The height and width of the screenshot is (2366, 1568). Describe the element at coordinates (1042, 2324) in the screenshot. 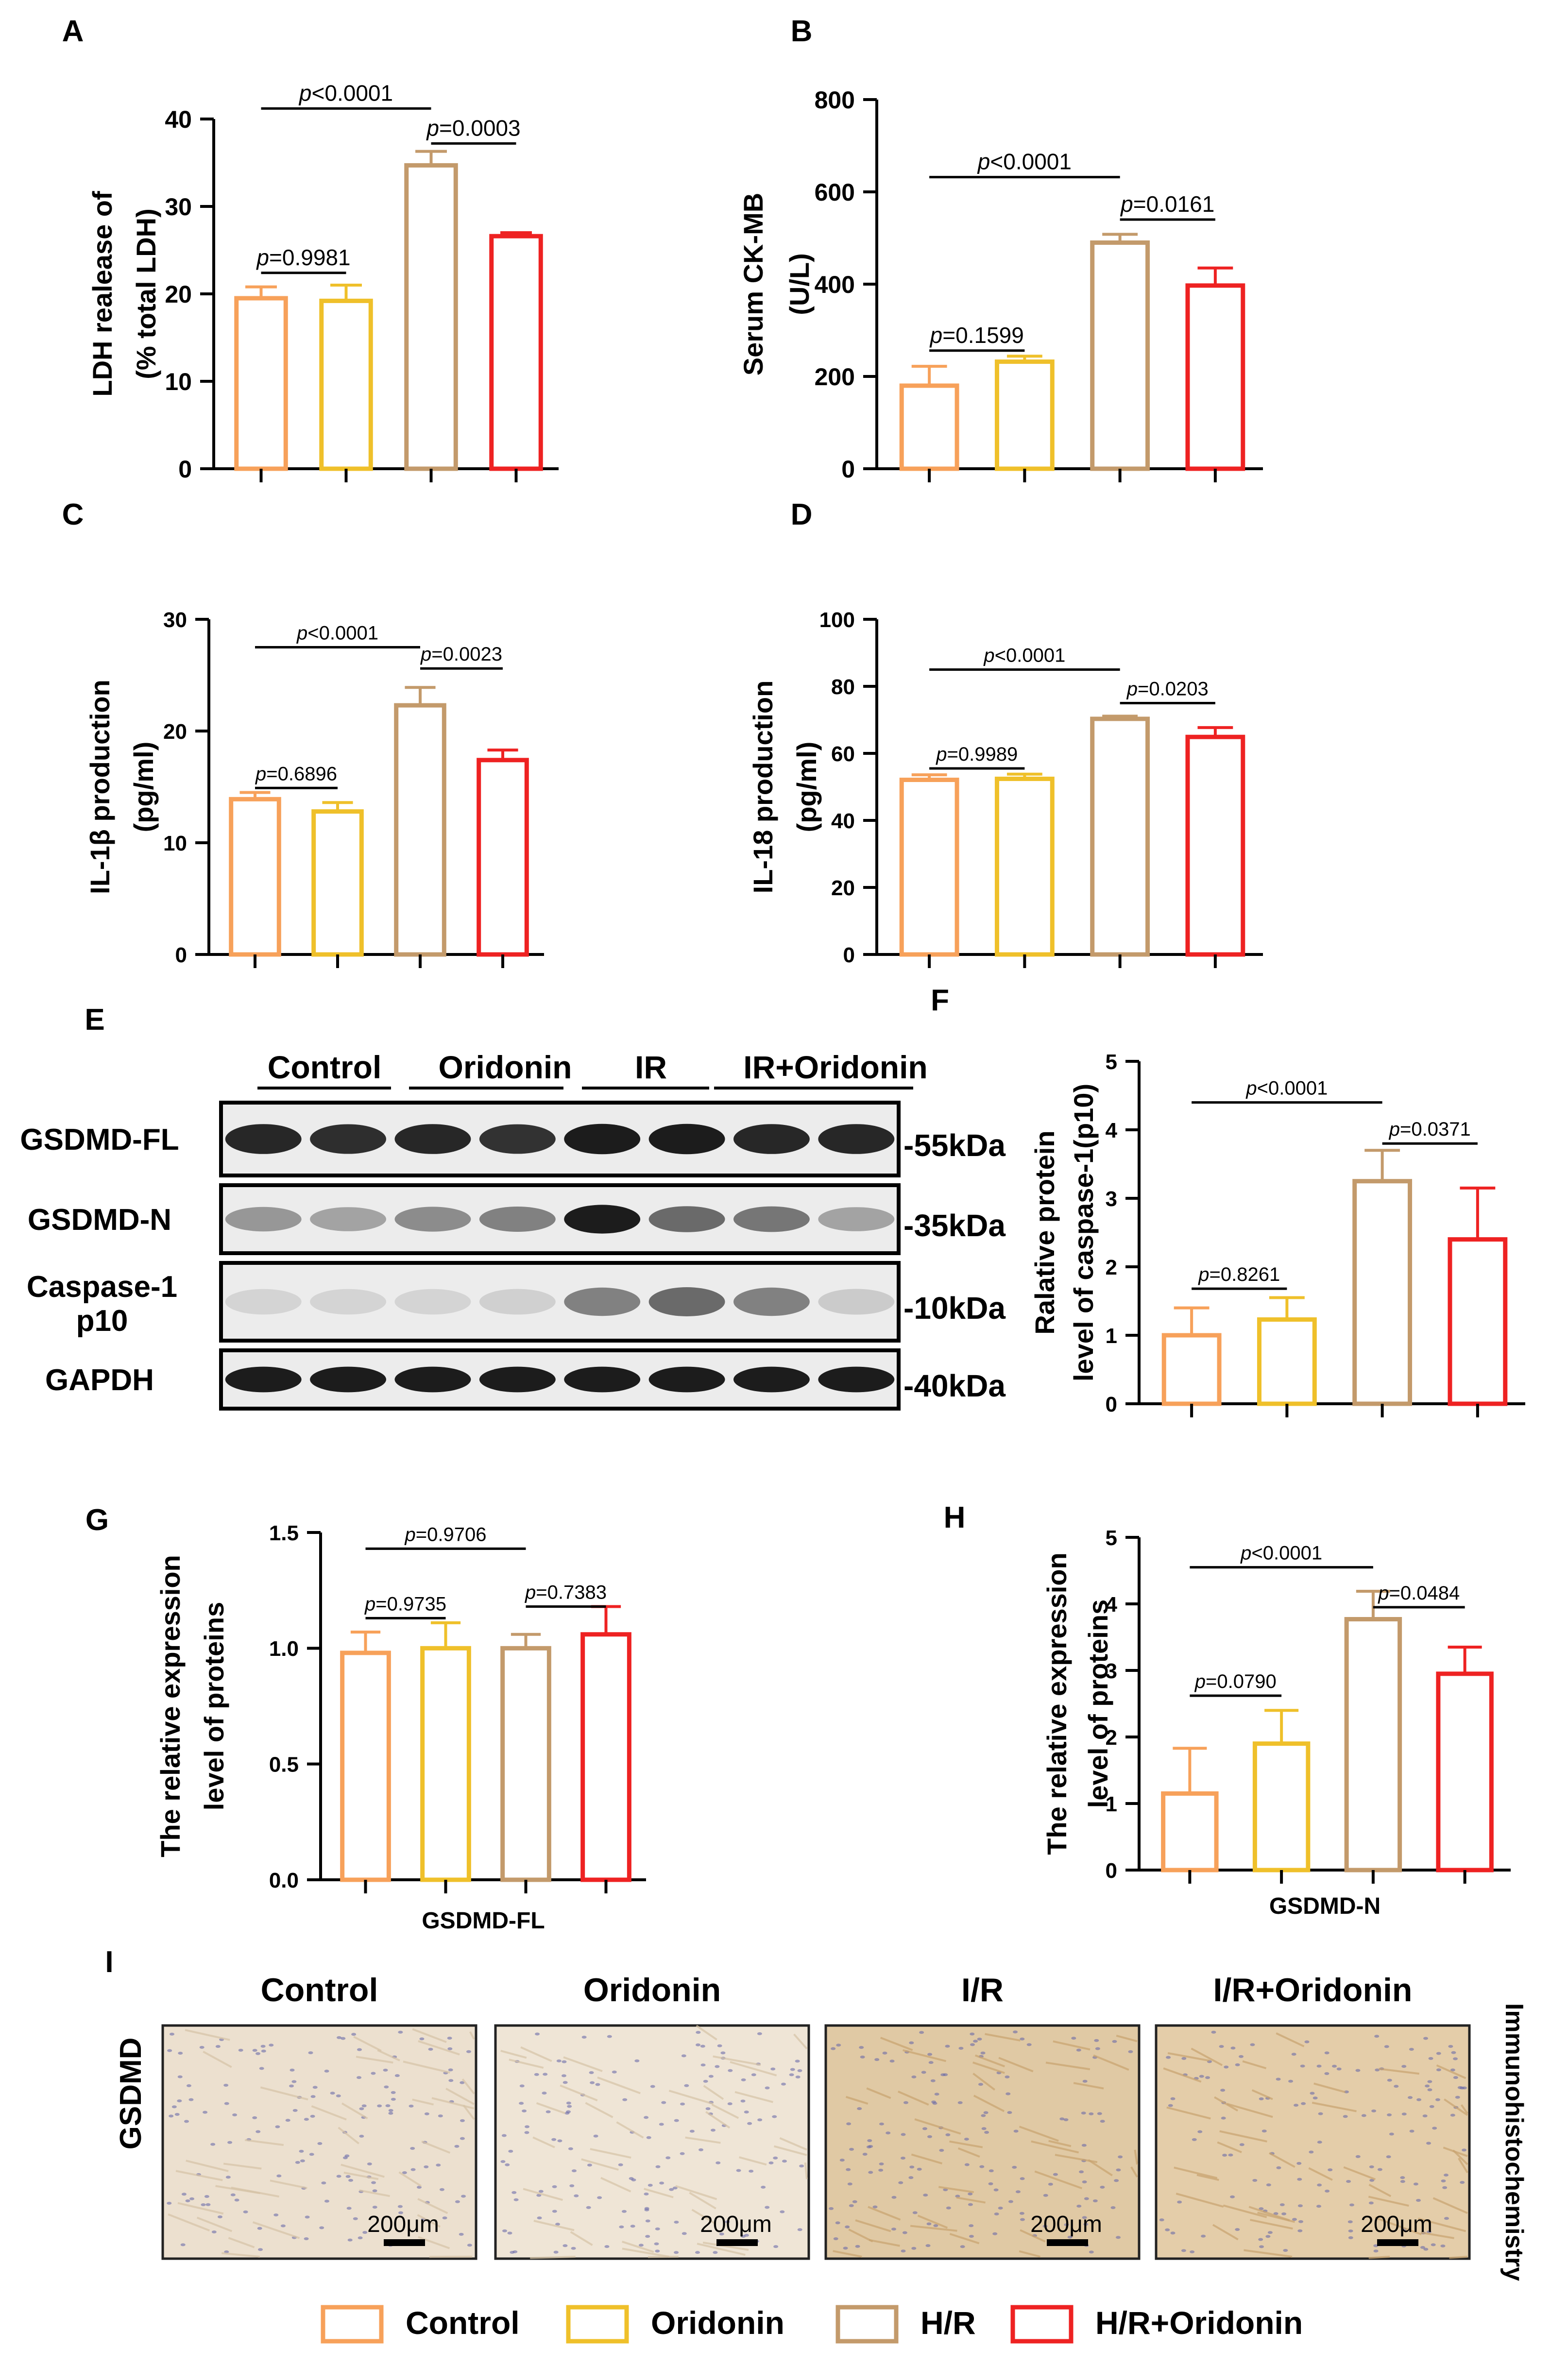

I see `legend-swatch-H/R+Oridonin` at that location.